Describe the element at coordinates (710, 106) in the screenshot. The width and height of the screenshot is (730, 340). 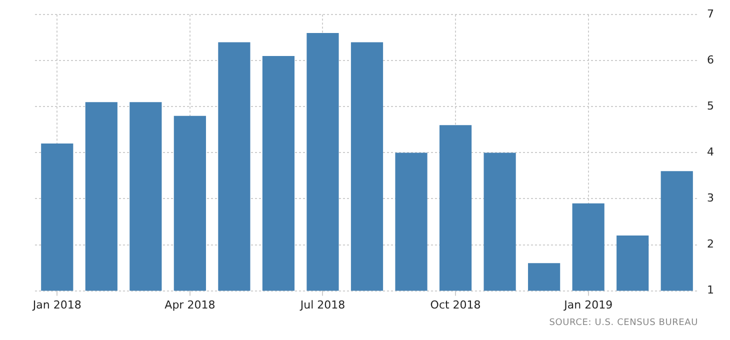
I see `y-tick-label: 5` at that location.